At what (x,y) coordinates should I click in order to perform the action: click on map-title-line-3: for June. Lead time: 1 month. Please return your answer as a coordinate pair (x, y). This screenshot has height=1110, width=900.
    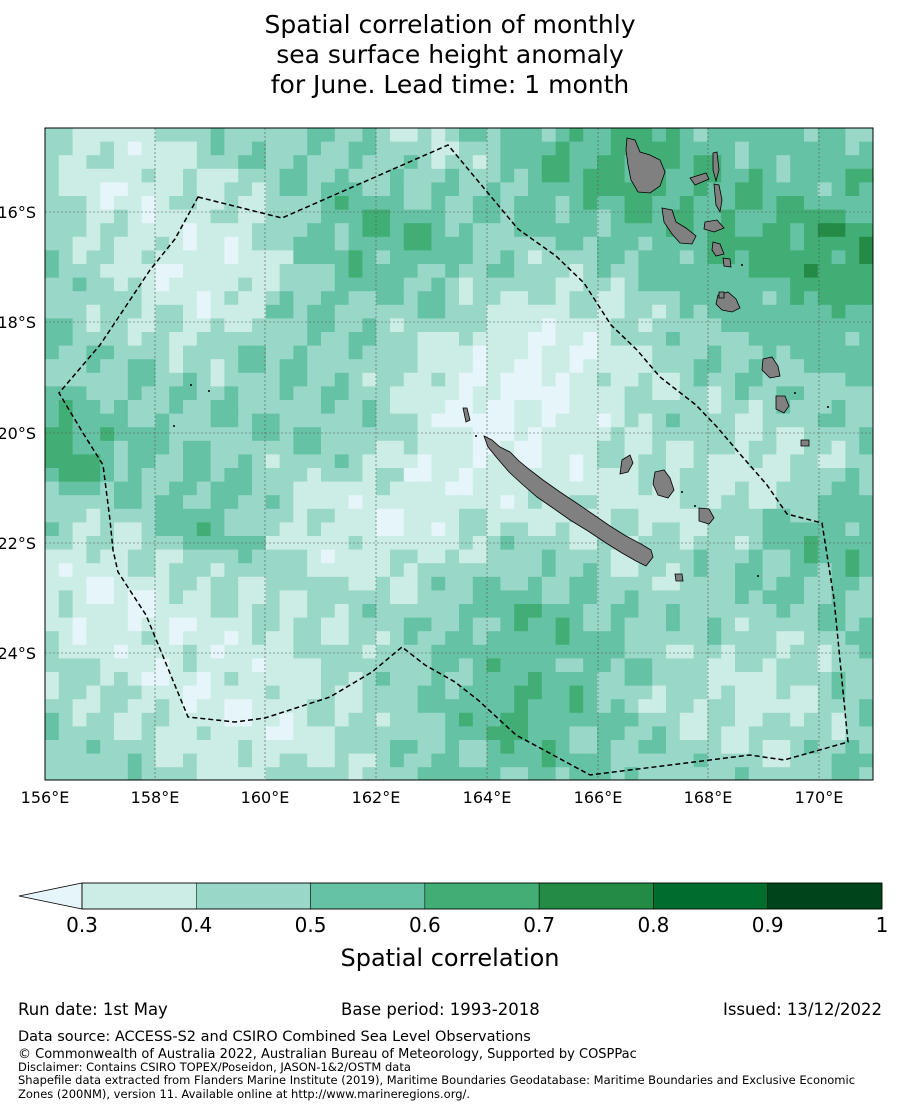
    Looking at the image, I should click on (450, 84).